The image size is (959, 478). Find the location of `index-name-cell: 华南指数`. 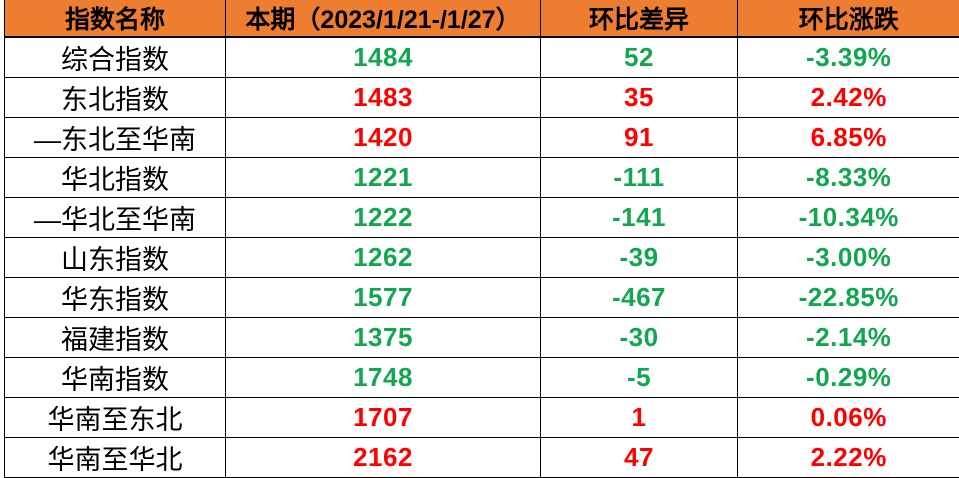

index-name-cell: 华南指数 is located at coordinates (115, 378).